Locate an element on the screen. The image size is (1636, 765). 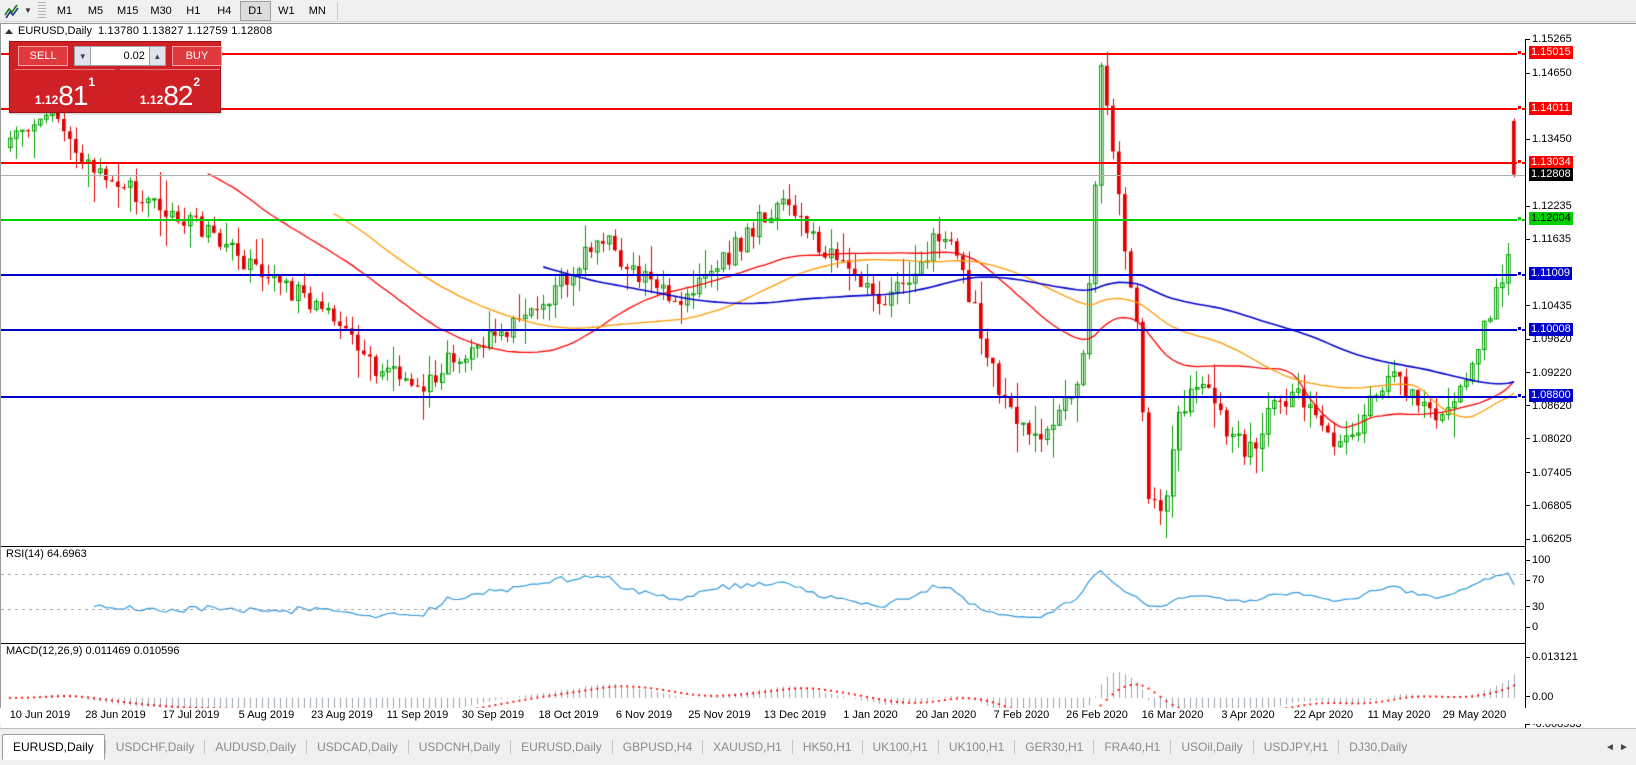
chart-tab-usdchf-daily: USDCHF,Daily is located at coordinates (155, 747).